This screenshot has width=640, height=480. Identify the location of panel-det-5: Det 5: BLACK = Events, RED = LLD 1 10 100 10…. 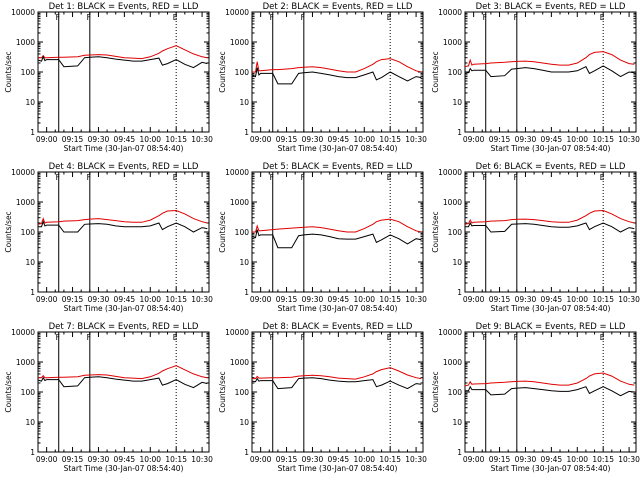
(322, 237).